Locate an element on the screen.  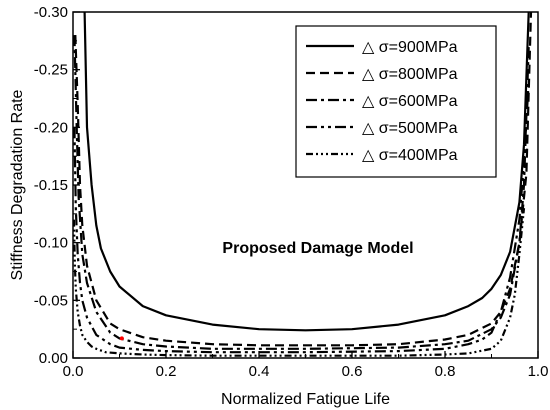
x-tick-label: 0.6 is located at coordinates (352, 371).